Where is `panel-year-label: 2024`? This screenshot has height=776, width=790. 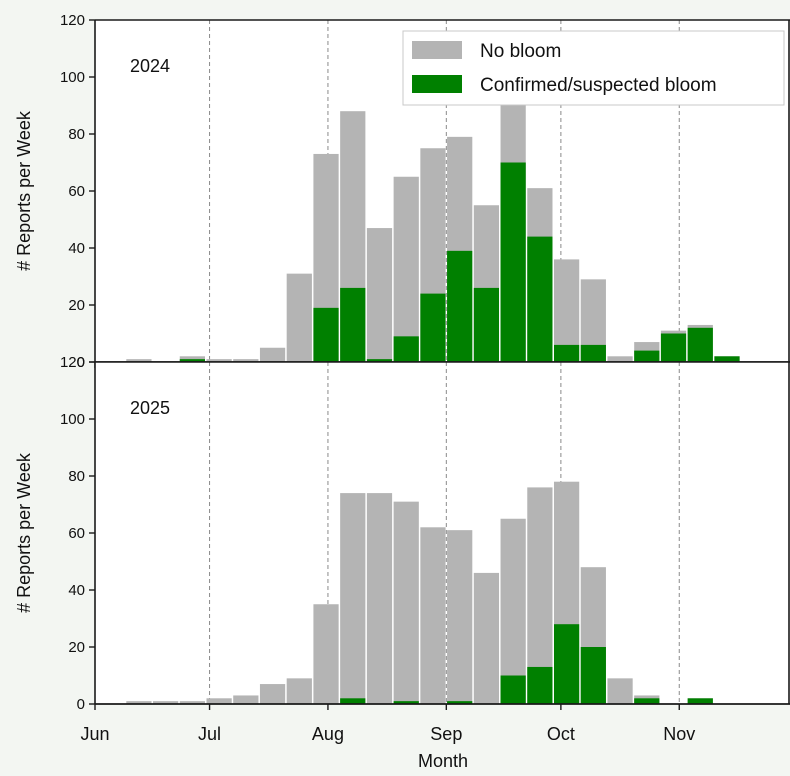
panel-year-label: 2024 is located at coordinates (150, 66).